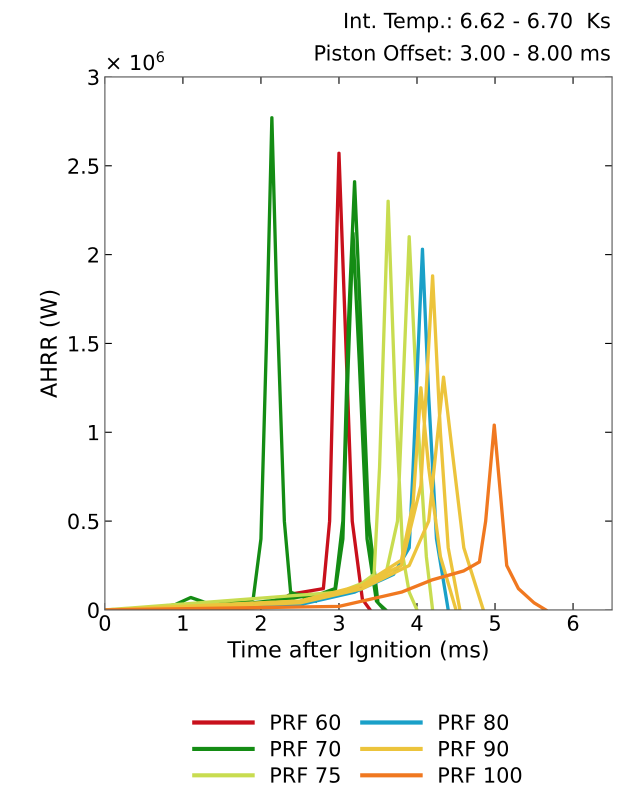  What do you see at coordinates (136, 60) in the screenshot?
I see `text: × 10$^{6}$` at bounding box center [136, 60].